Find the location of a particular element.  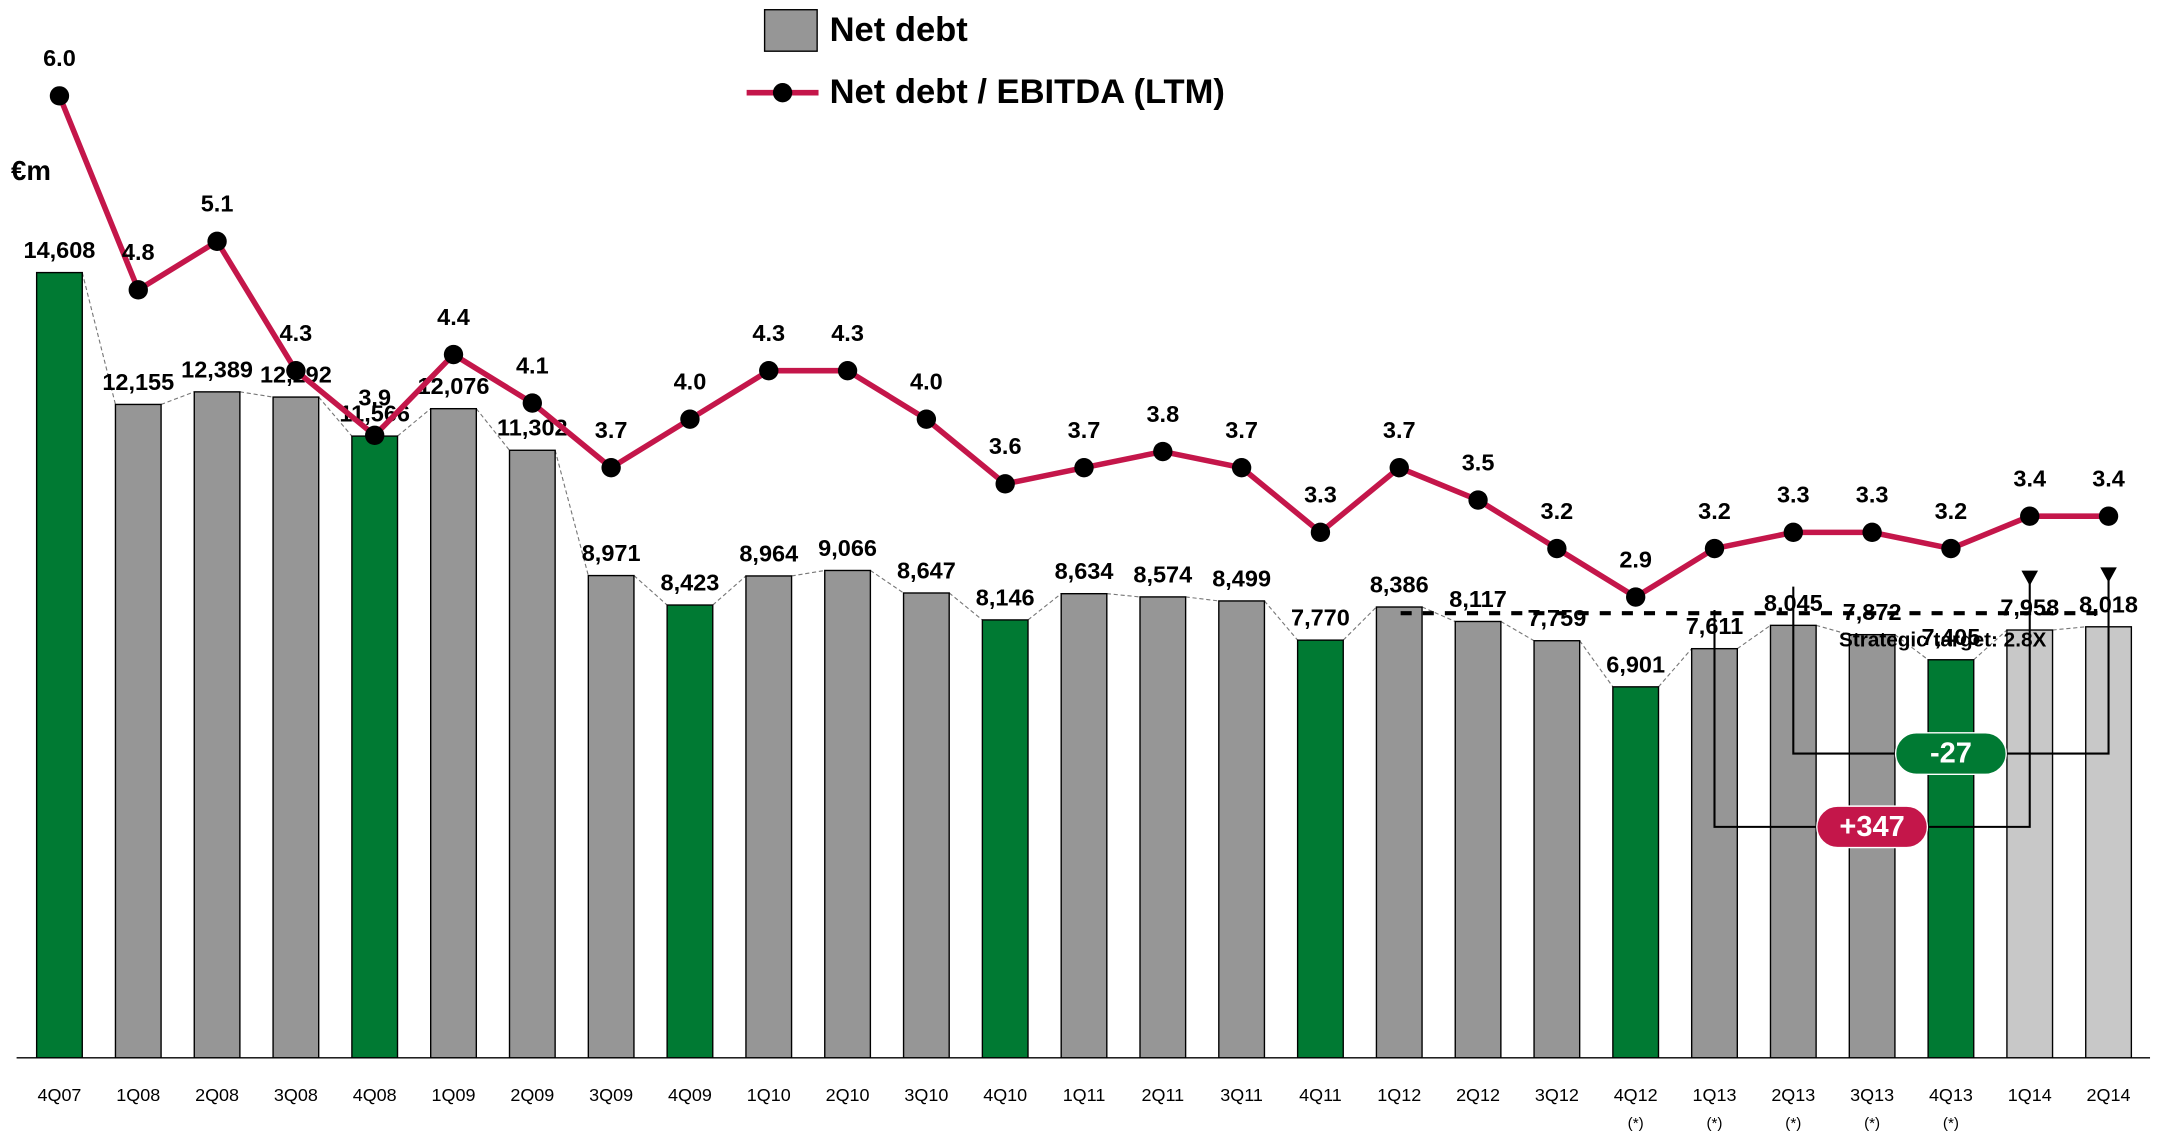

bar-value-label: 12,155 is located at coordinates (138, 382).